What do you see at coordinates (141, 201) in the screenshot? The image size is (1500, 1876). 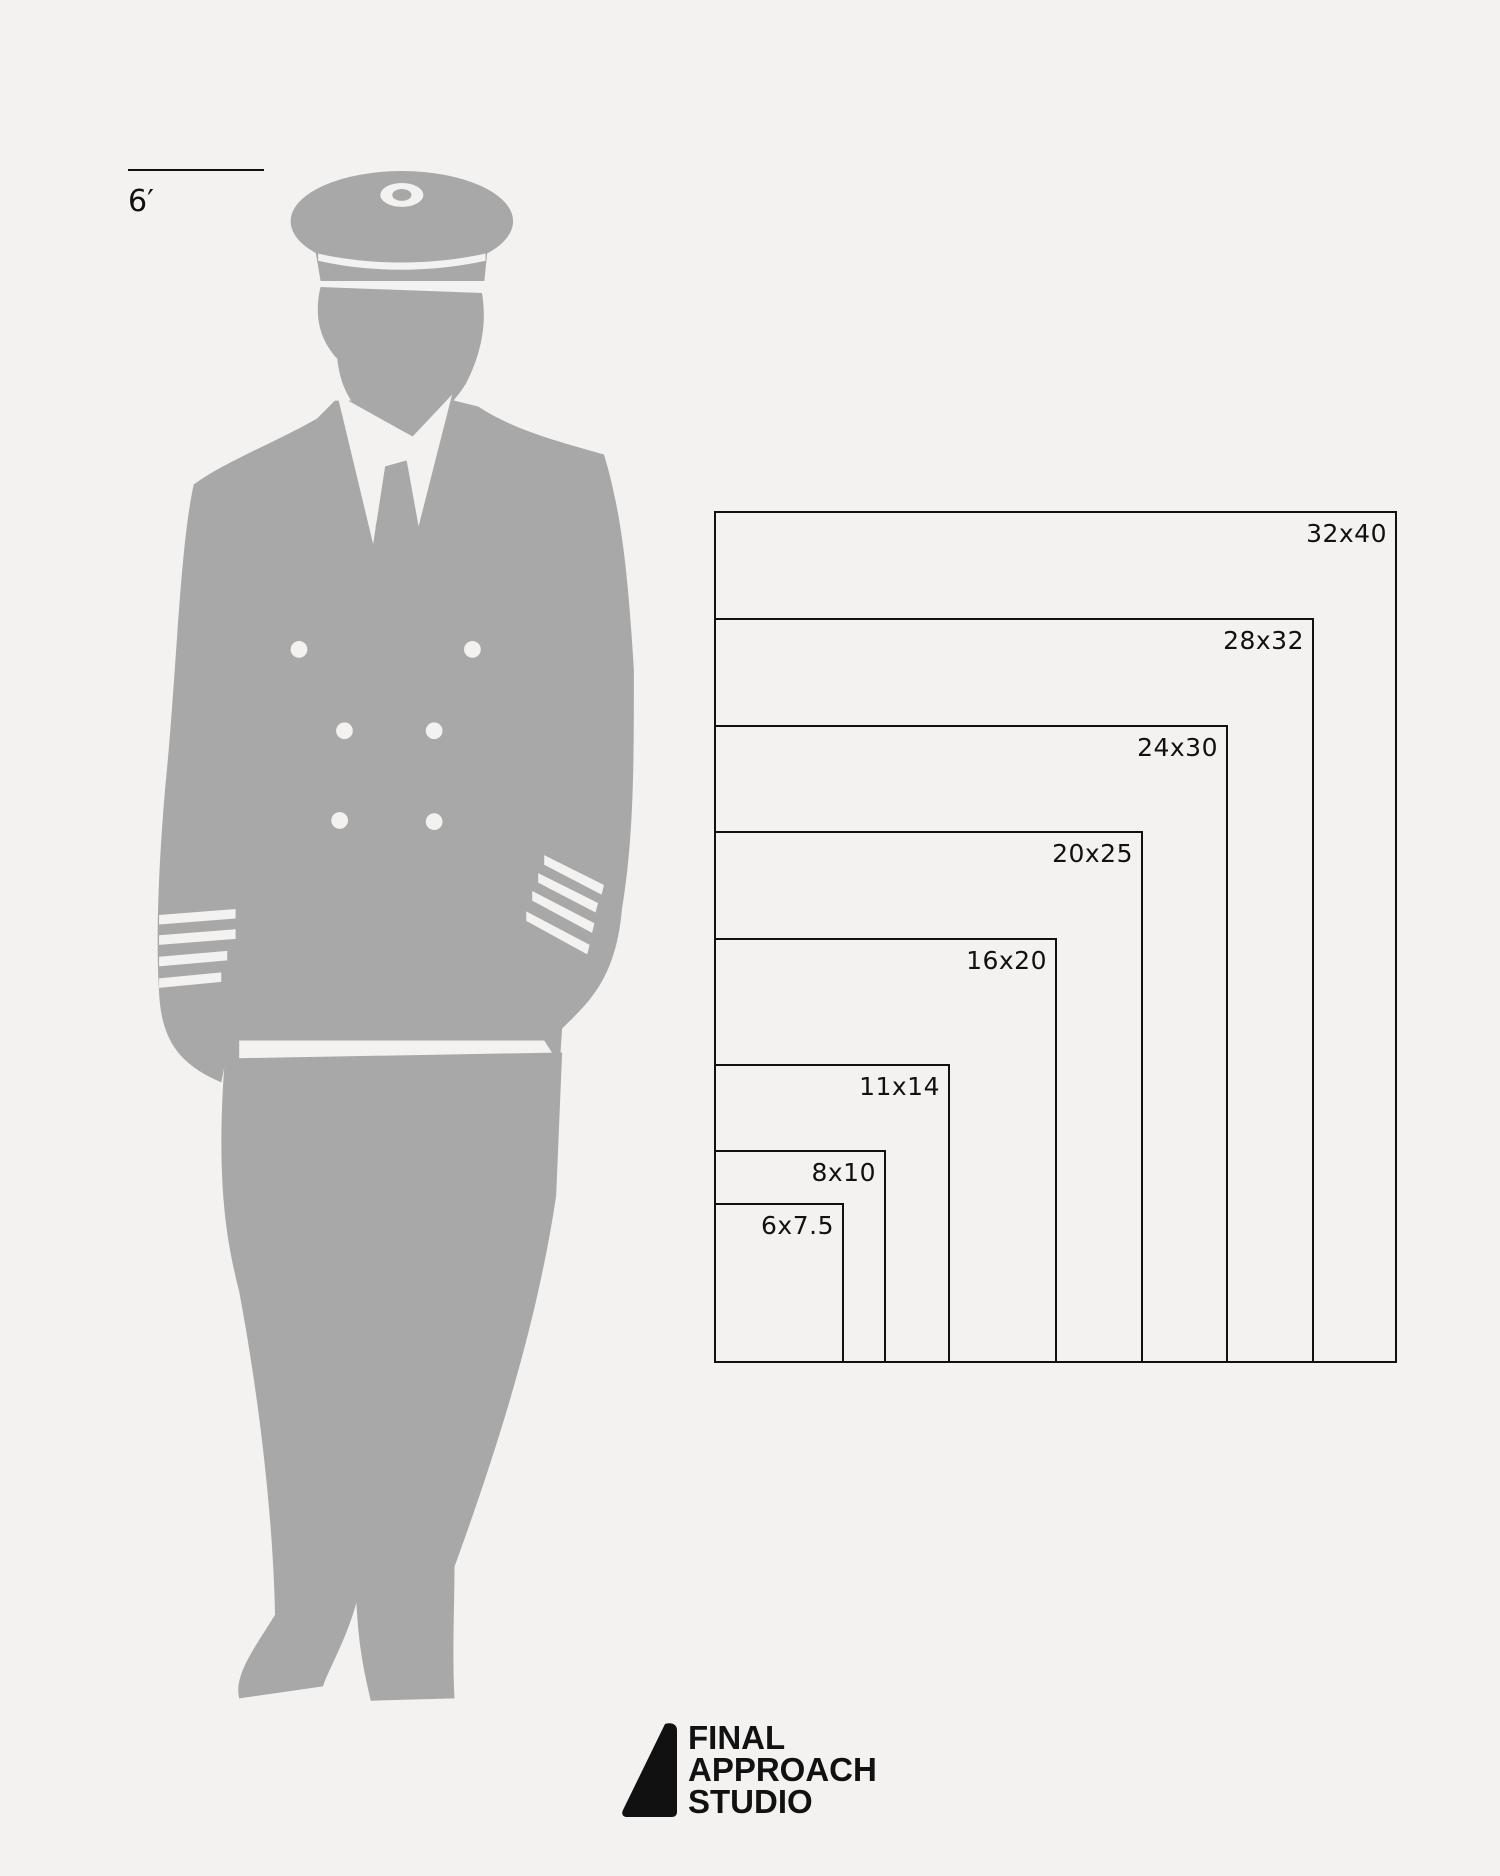 I see `height-marker-label: 6′` at bounding box center [141, 201].